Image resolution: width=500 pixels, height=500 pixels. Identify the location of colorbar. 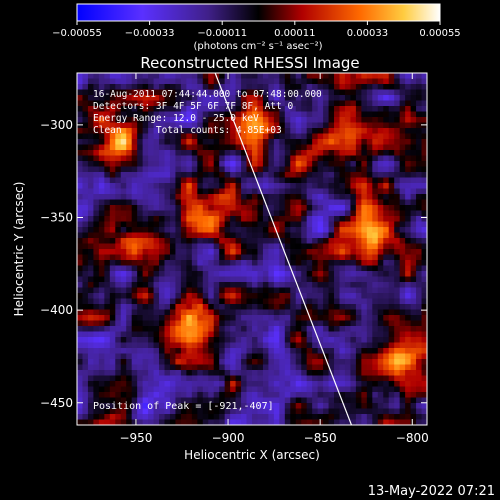
(258, 12).